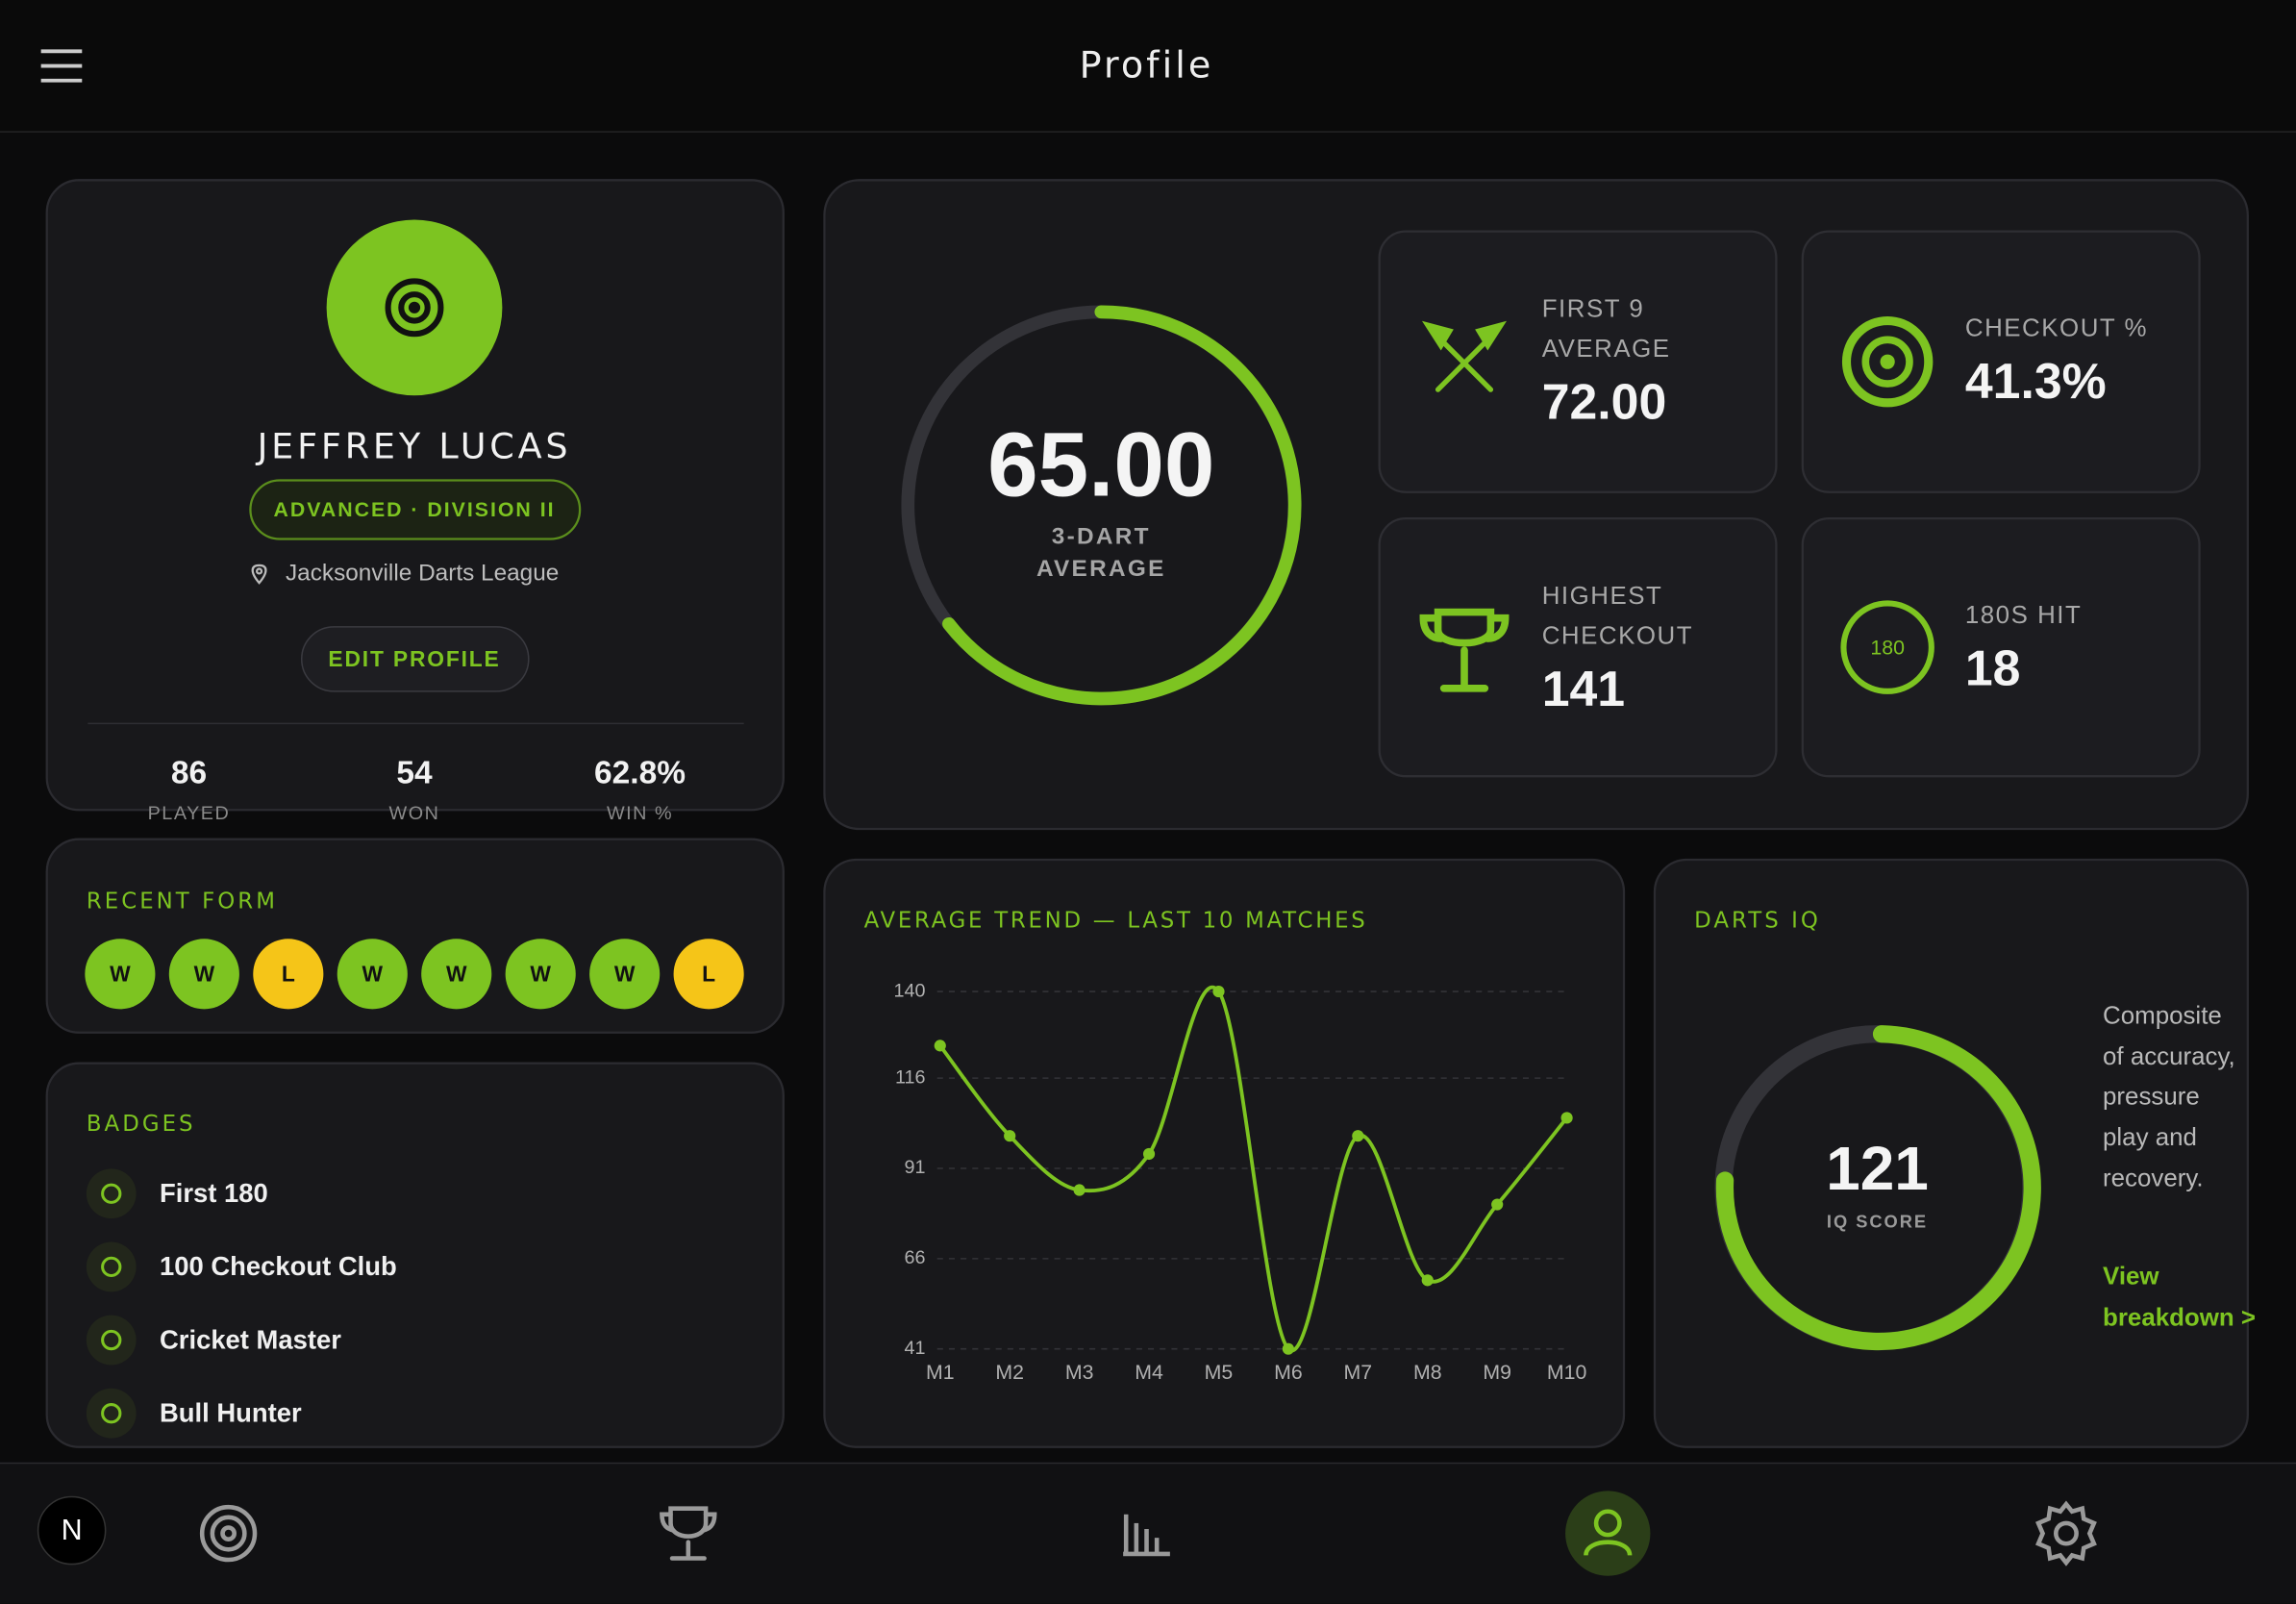  Describe the element at coordinates (141, 1124) in the screenshot. I see `section-title: BADGES` at that location.